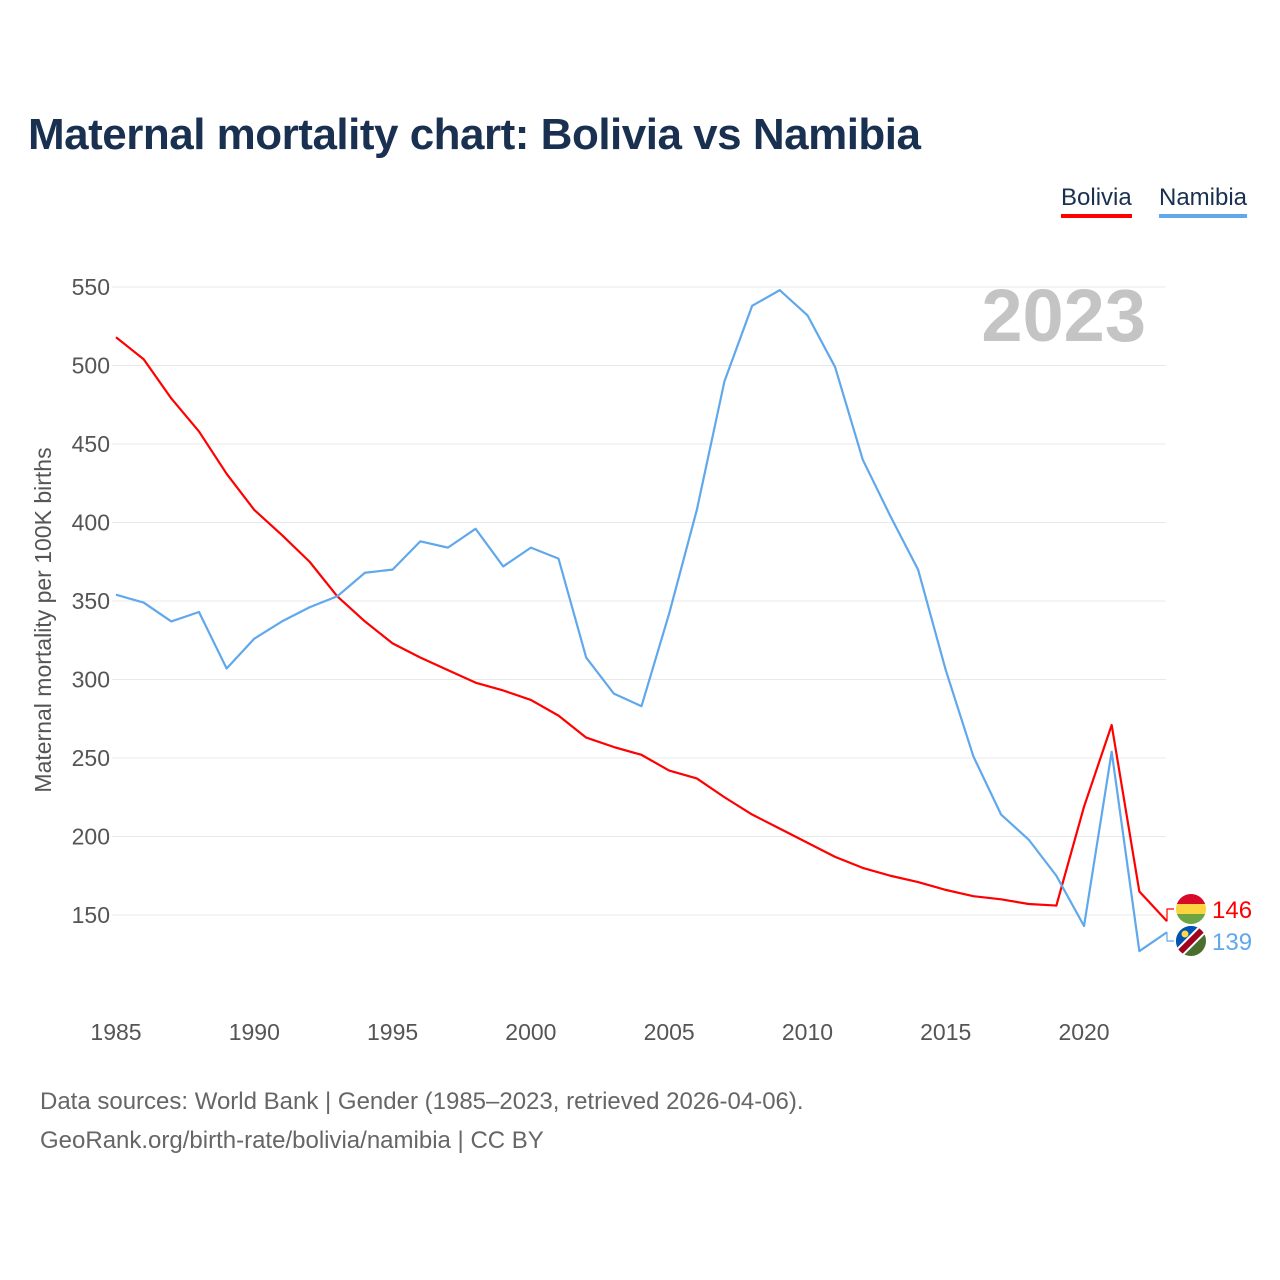 The height and width of the screenshot is (1280, 1280). I want to click on legend-bolivia: Bolivia, so click(1096, 201).